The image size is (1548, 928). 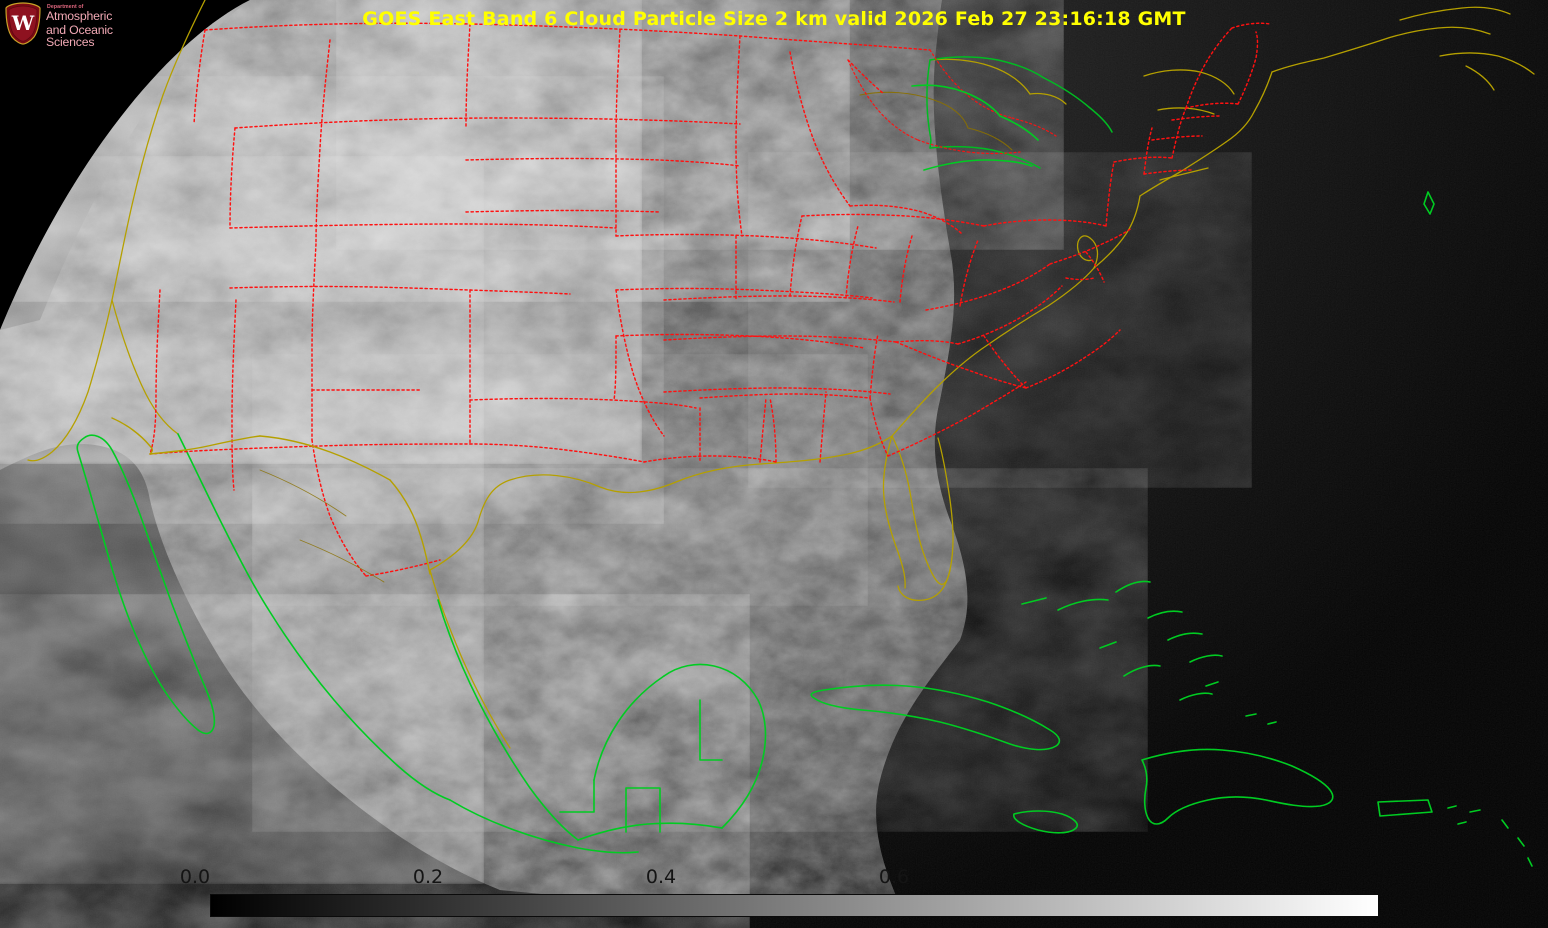 What do you see at coordinates (65, 7) in the screenshot?
I see `logo-department-line: Department of` at bounding box center [65, 7].